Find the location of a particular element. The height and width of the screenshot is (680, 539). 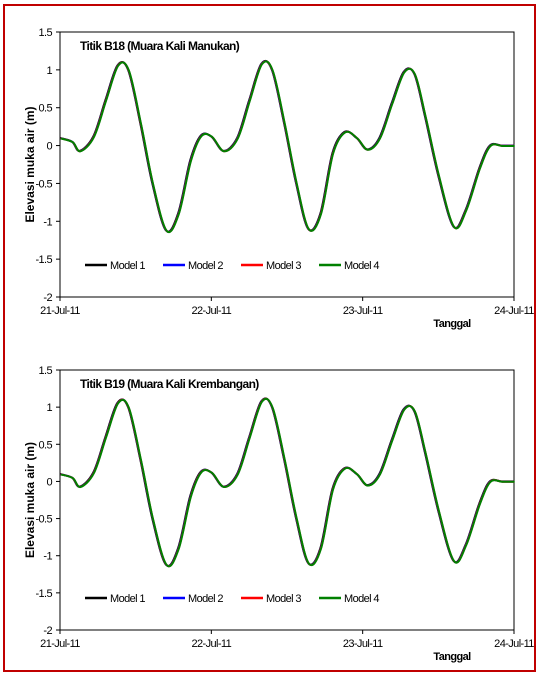

chart-title: Titik B18 (Muara Kali Manukan) is located at coordinates (160, 46).